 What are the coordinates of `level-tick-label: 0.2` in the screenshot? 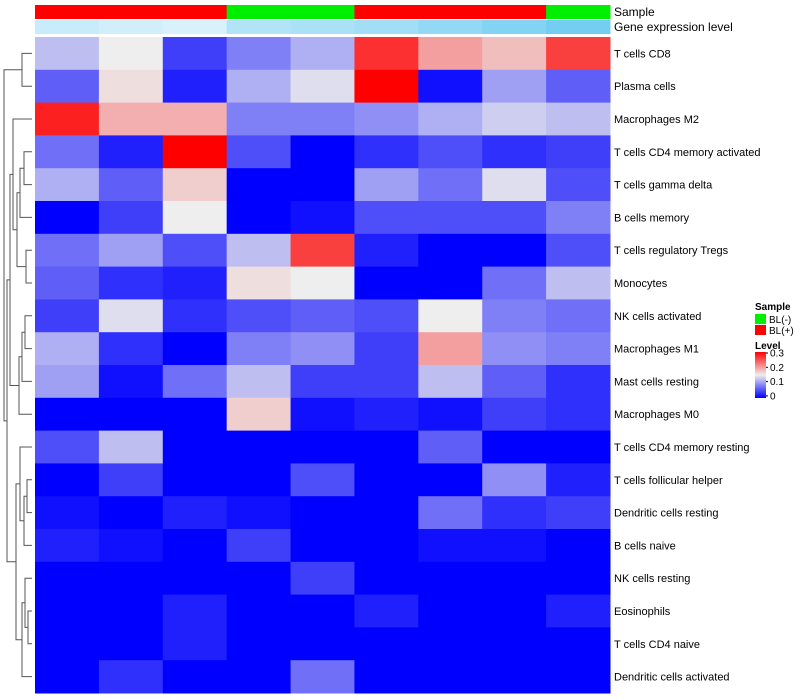 It's located at (777, 368).